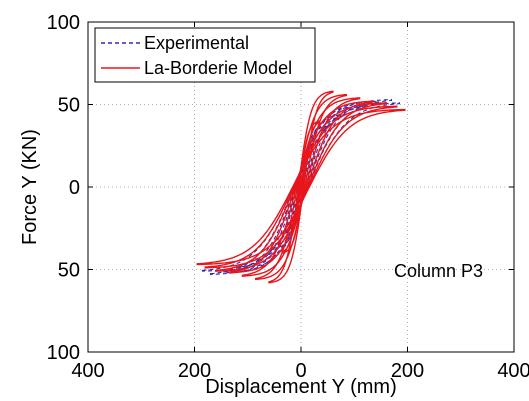  I want to click on x-axis-label: Displacement Y (mm), so click(301, 387).